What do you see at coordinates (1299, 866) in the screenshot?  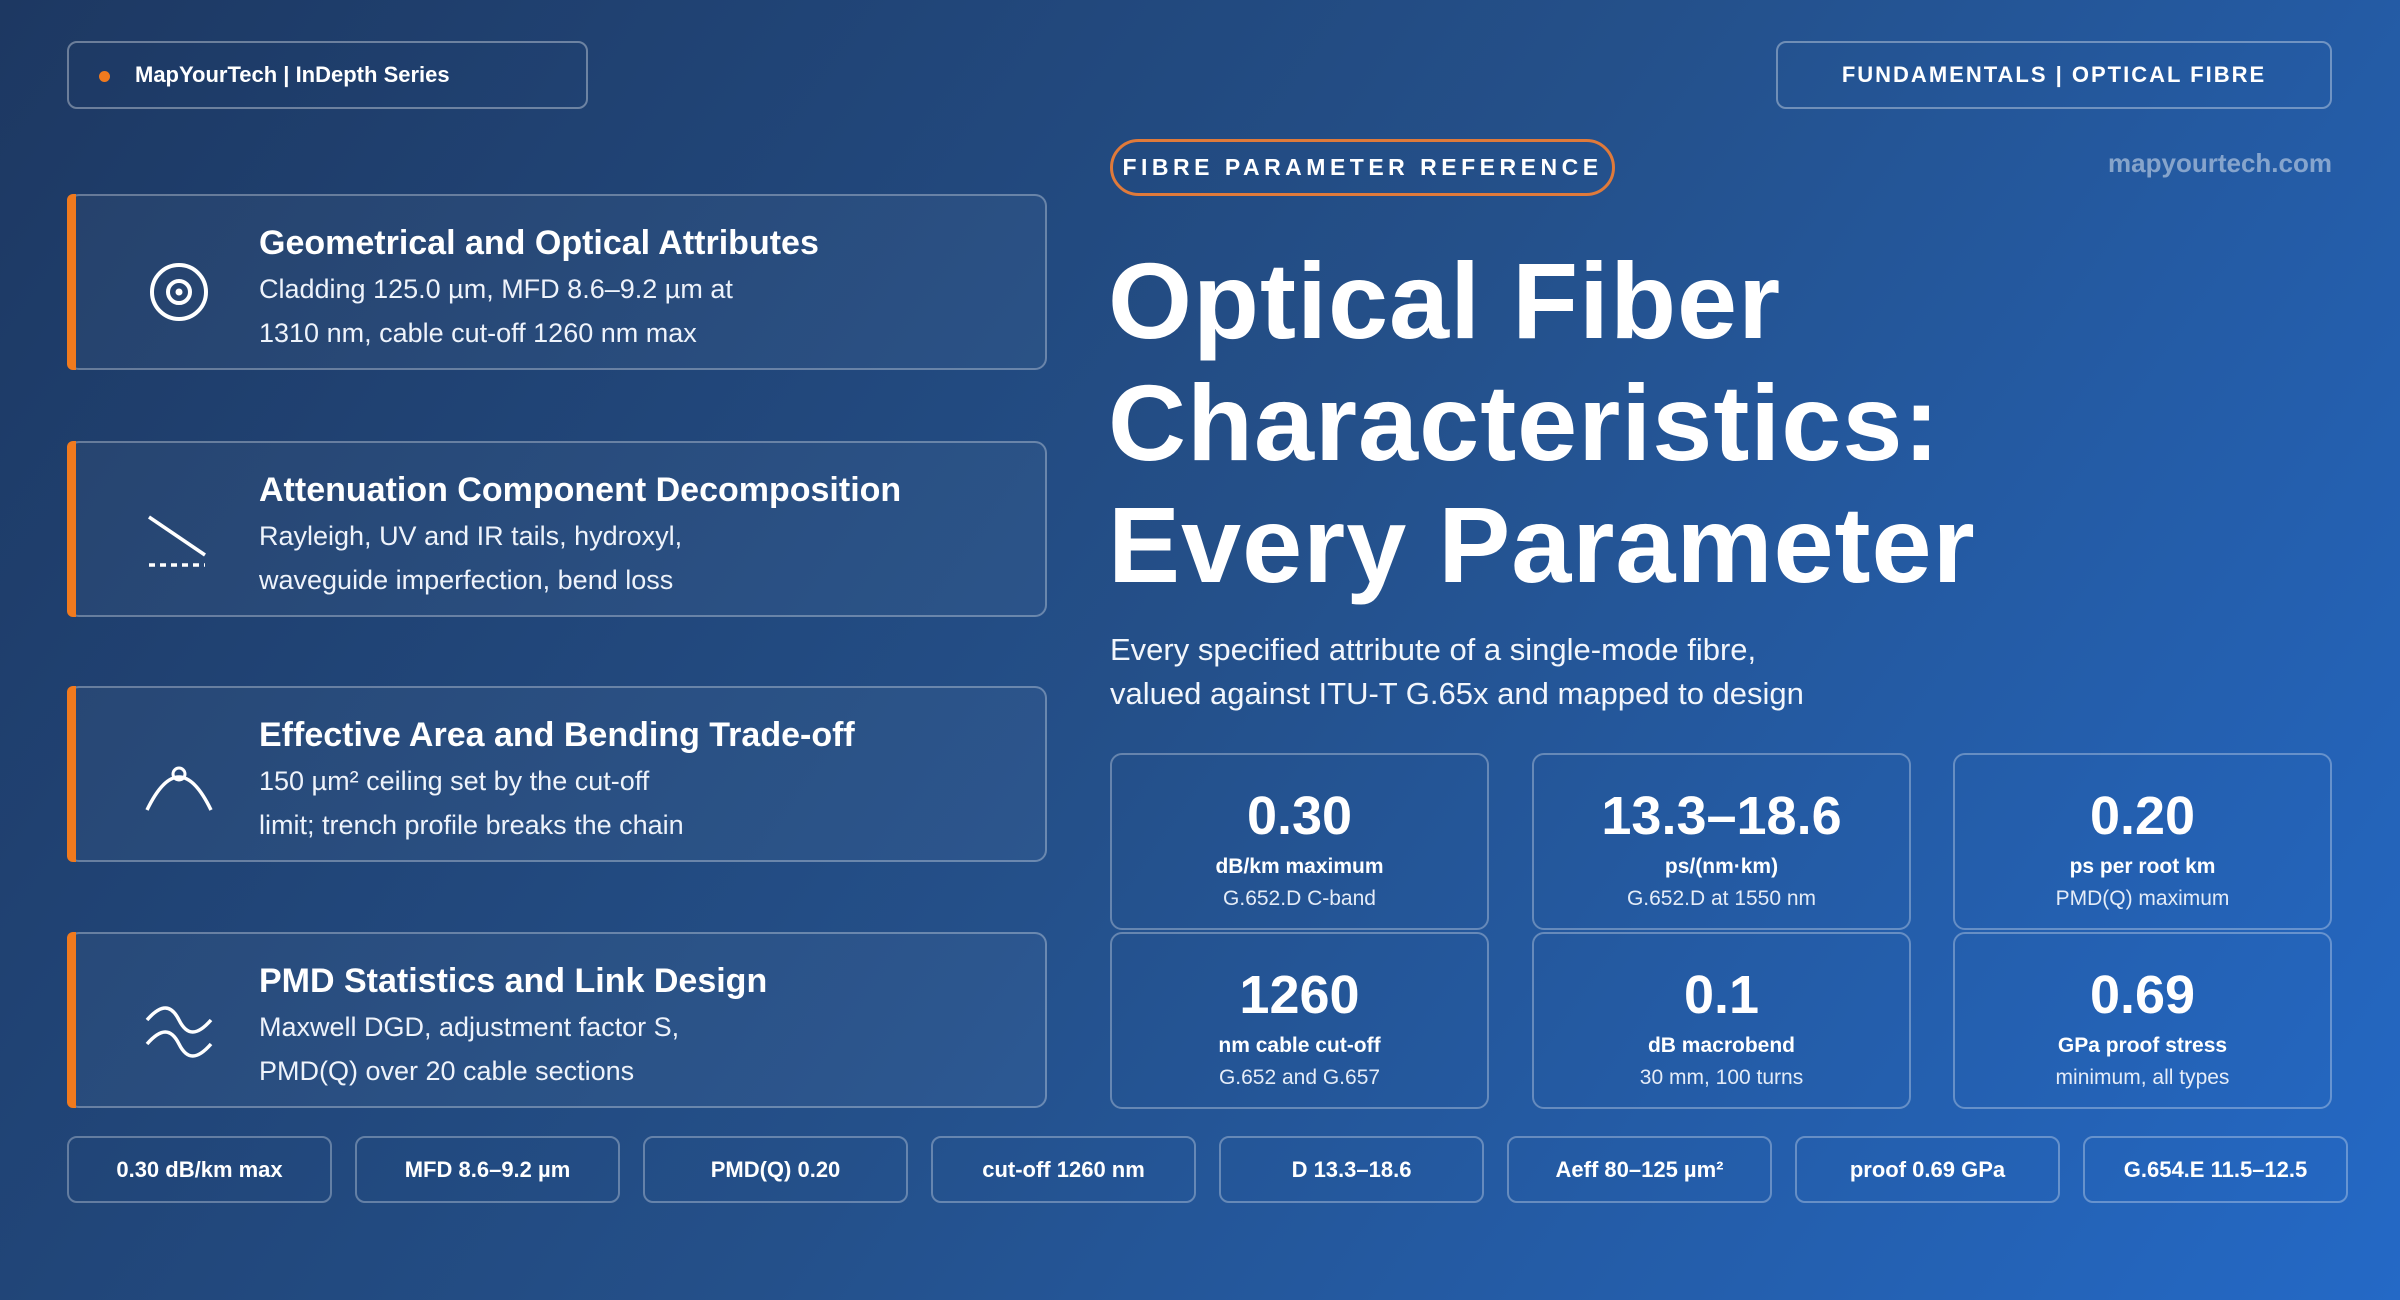 I see `stat-unit: dB/km maximum` at bounding box center [1299, 866].